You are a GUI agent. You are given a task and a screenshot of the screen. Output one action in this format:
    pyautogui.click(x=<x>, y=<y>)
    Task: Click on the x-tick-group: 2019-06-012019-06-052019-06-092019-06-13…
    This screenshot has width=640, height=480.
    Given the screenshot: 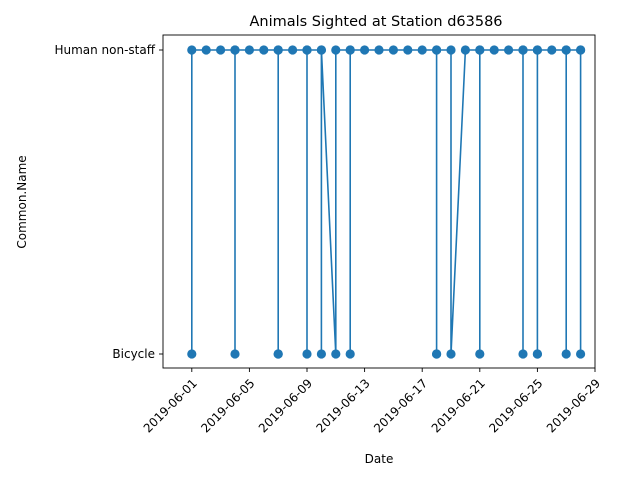 What is the action you would take?
    pyautogui.click(x=372, y=401)
    